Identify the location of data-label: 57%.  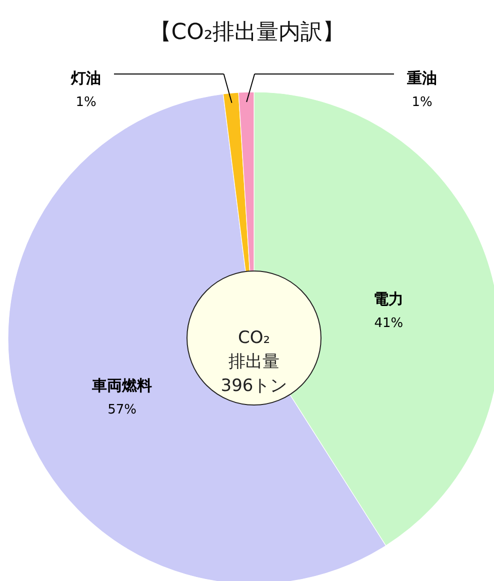
(122, 410).